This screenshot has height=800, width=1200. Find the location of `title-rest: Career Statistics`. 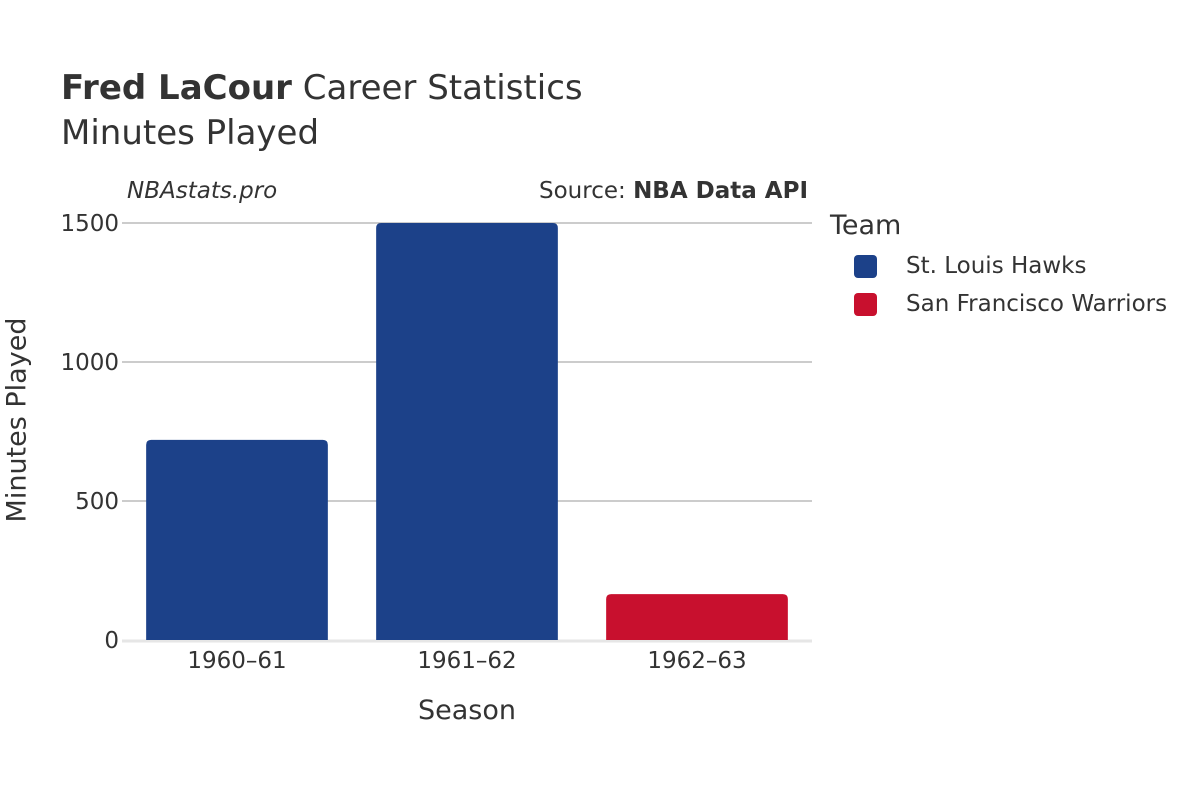

title-rest: Career Statistics is located at coordinates (442, 88).